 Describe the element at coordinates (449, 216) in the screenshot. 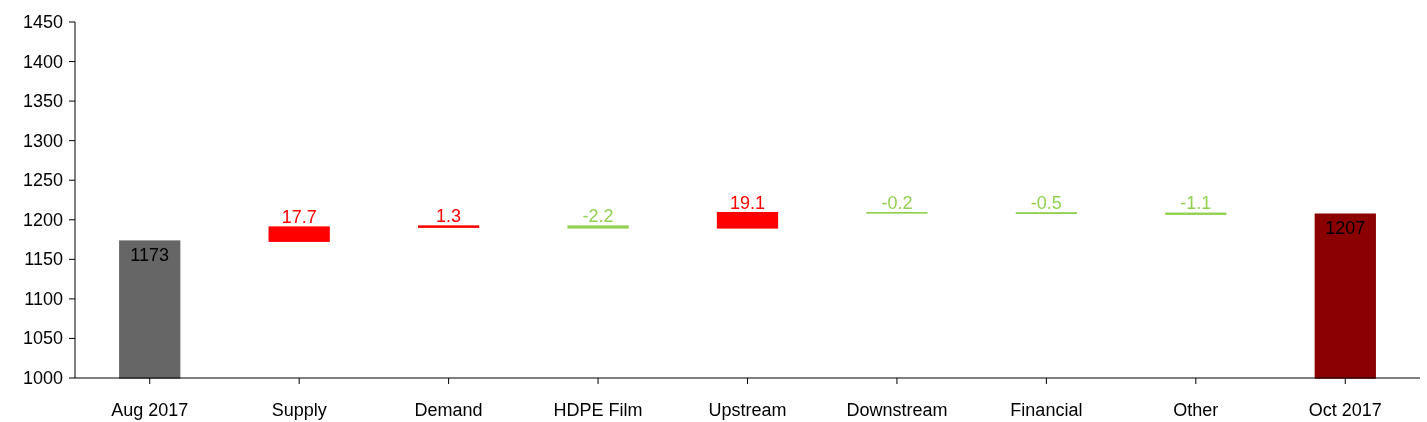

I see `data-label: 1.3` at that location.